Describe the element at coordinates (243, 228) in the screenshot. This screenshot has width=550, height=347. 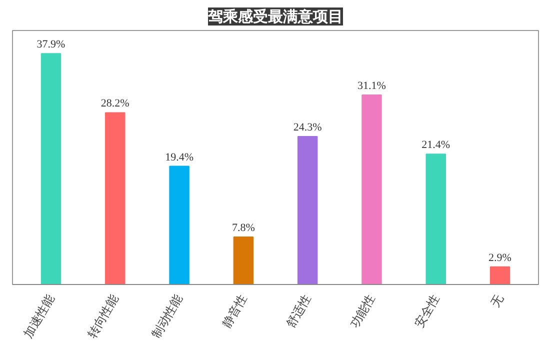
I see `data-label: 7.8%` at that location.